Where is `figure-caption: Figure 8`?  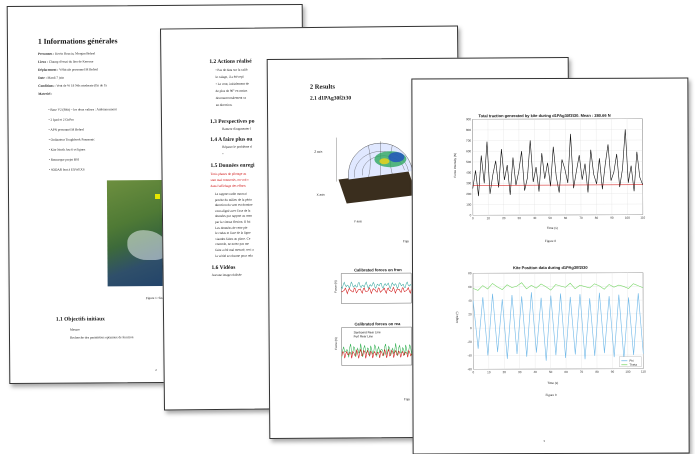 figure-caption: Figure 8 is located at coordinates (550, 241).